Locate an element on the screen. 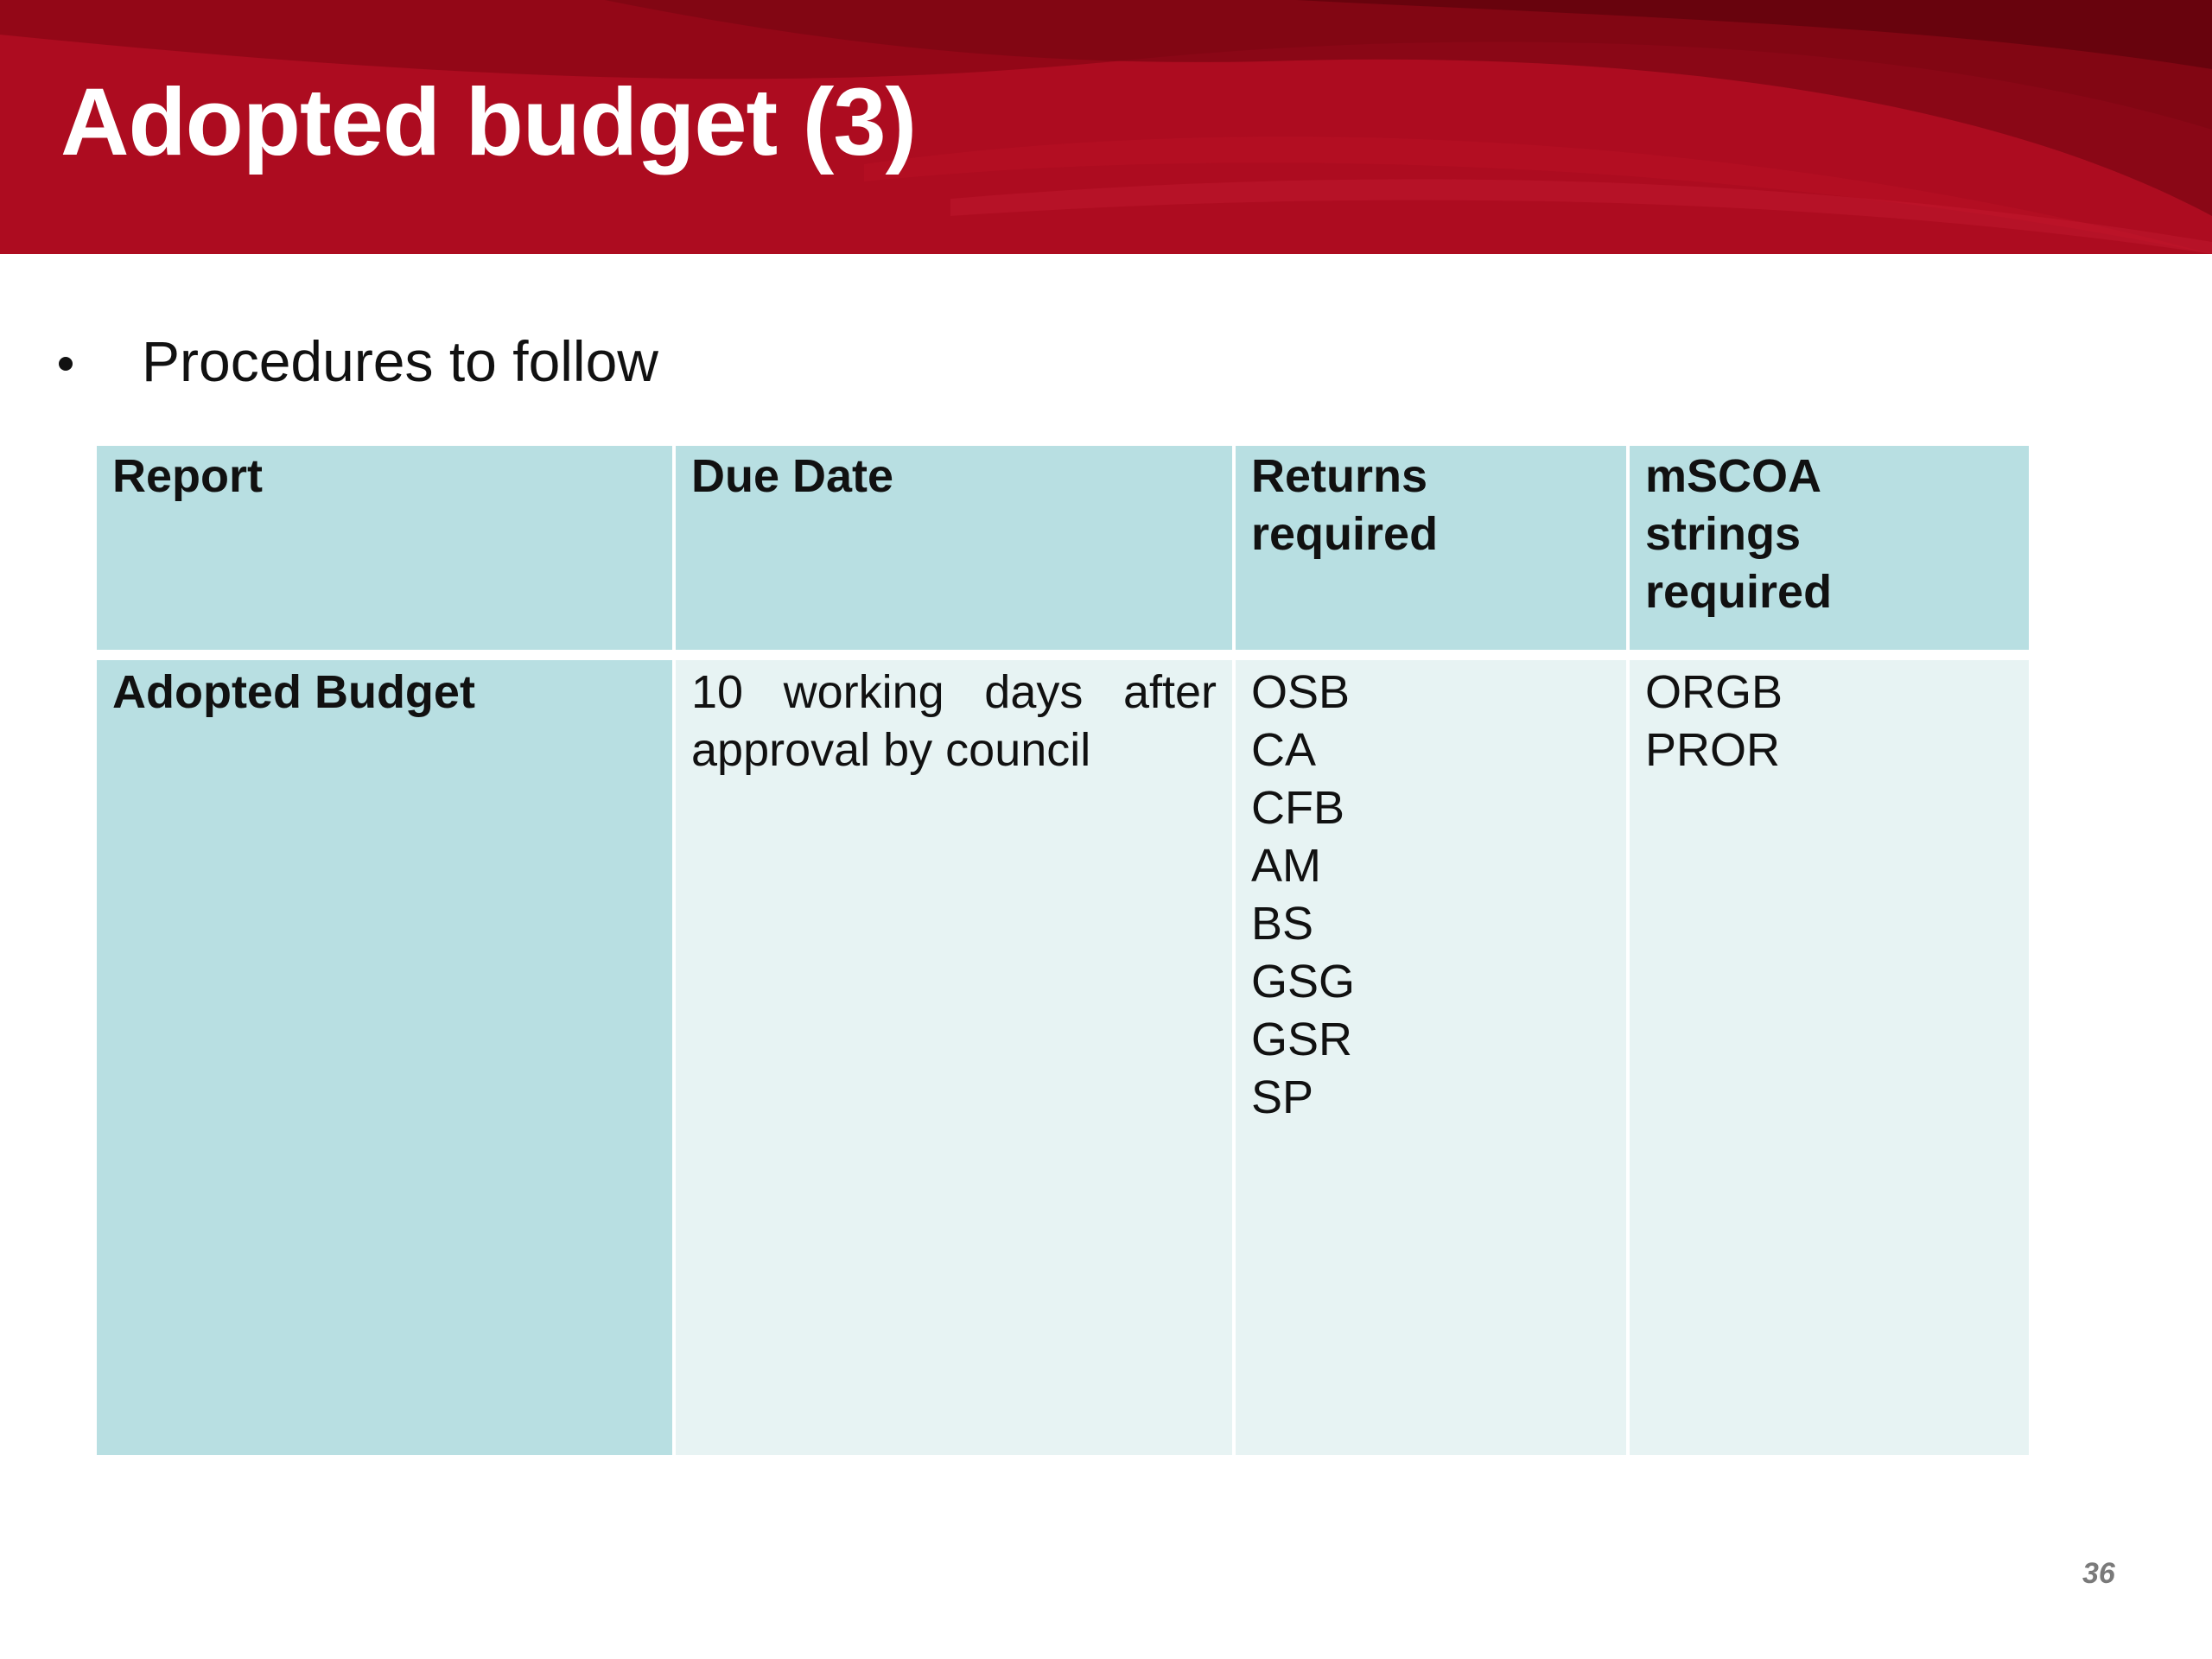  return-item: SP is located at coordinates (1282, 1097).